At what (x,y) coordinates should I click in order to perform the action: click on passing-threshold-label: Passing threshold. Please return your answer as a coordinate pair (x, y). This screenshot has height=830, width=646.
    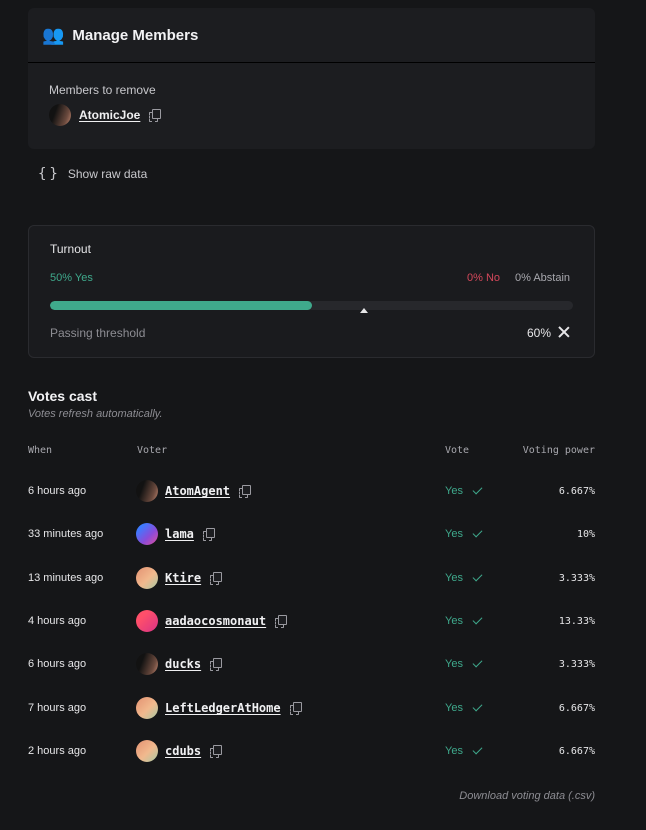
    Looking at the image, I should click on (98, 333).